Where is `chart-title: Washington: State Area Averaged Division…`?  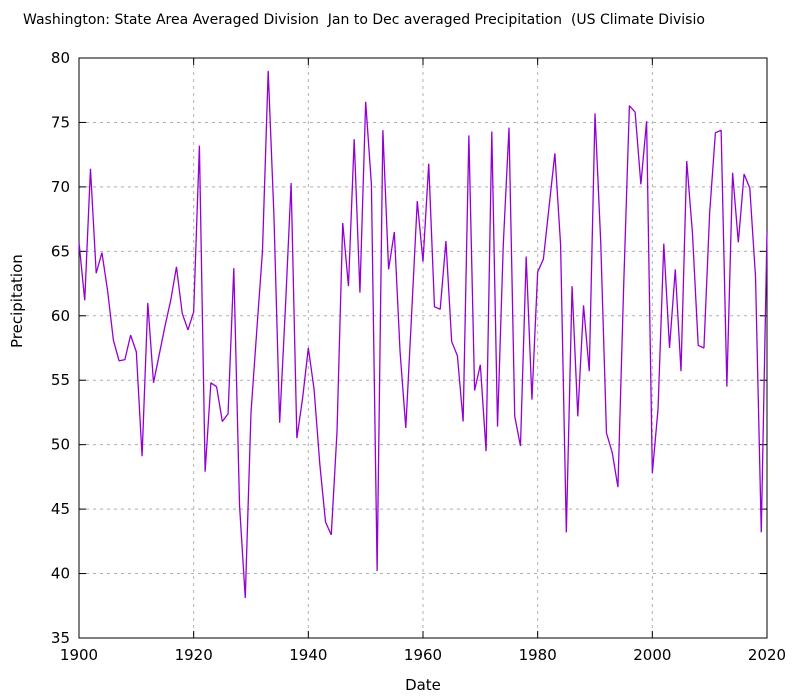
chart-title: Washington: State Area Averaged Division… is located at coordinates (364, 20).